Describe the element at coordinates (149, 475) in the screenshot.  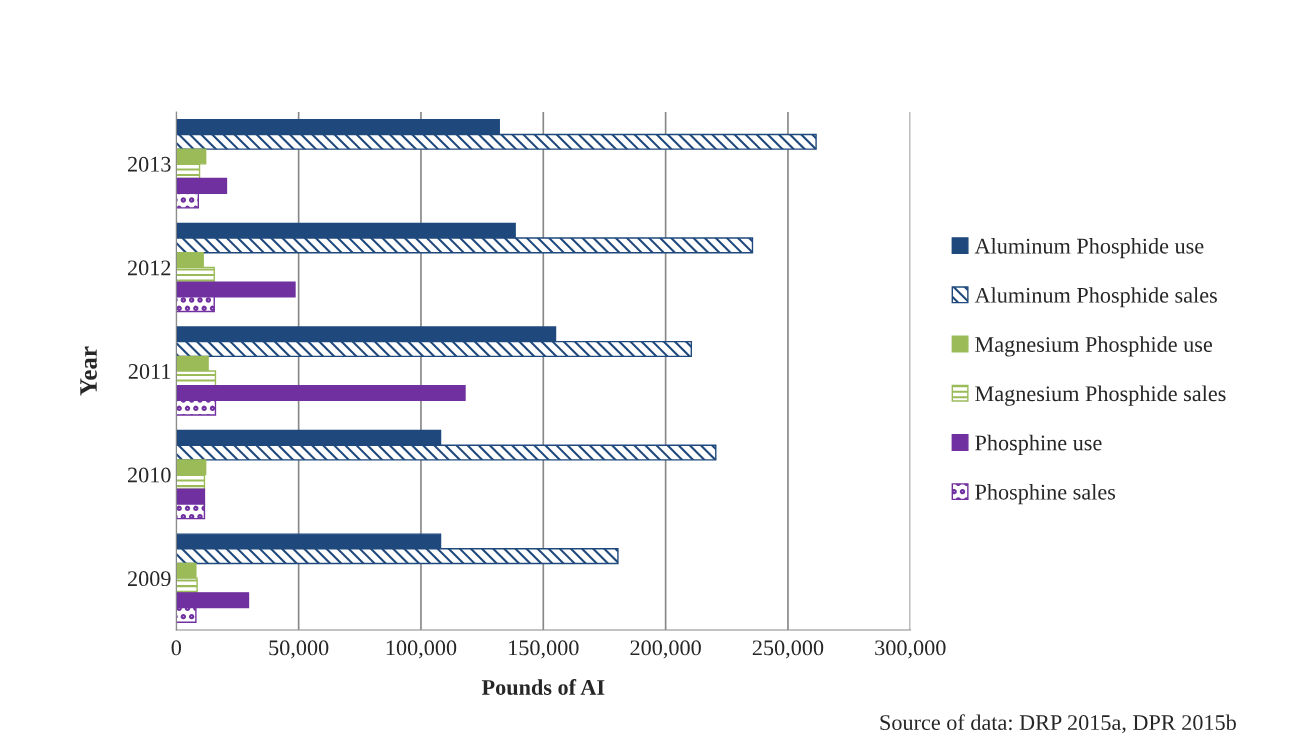
I see `y-tick-label: 2010` at that location.